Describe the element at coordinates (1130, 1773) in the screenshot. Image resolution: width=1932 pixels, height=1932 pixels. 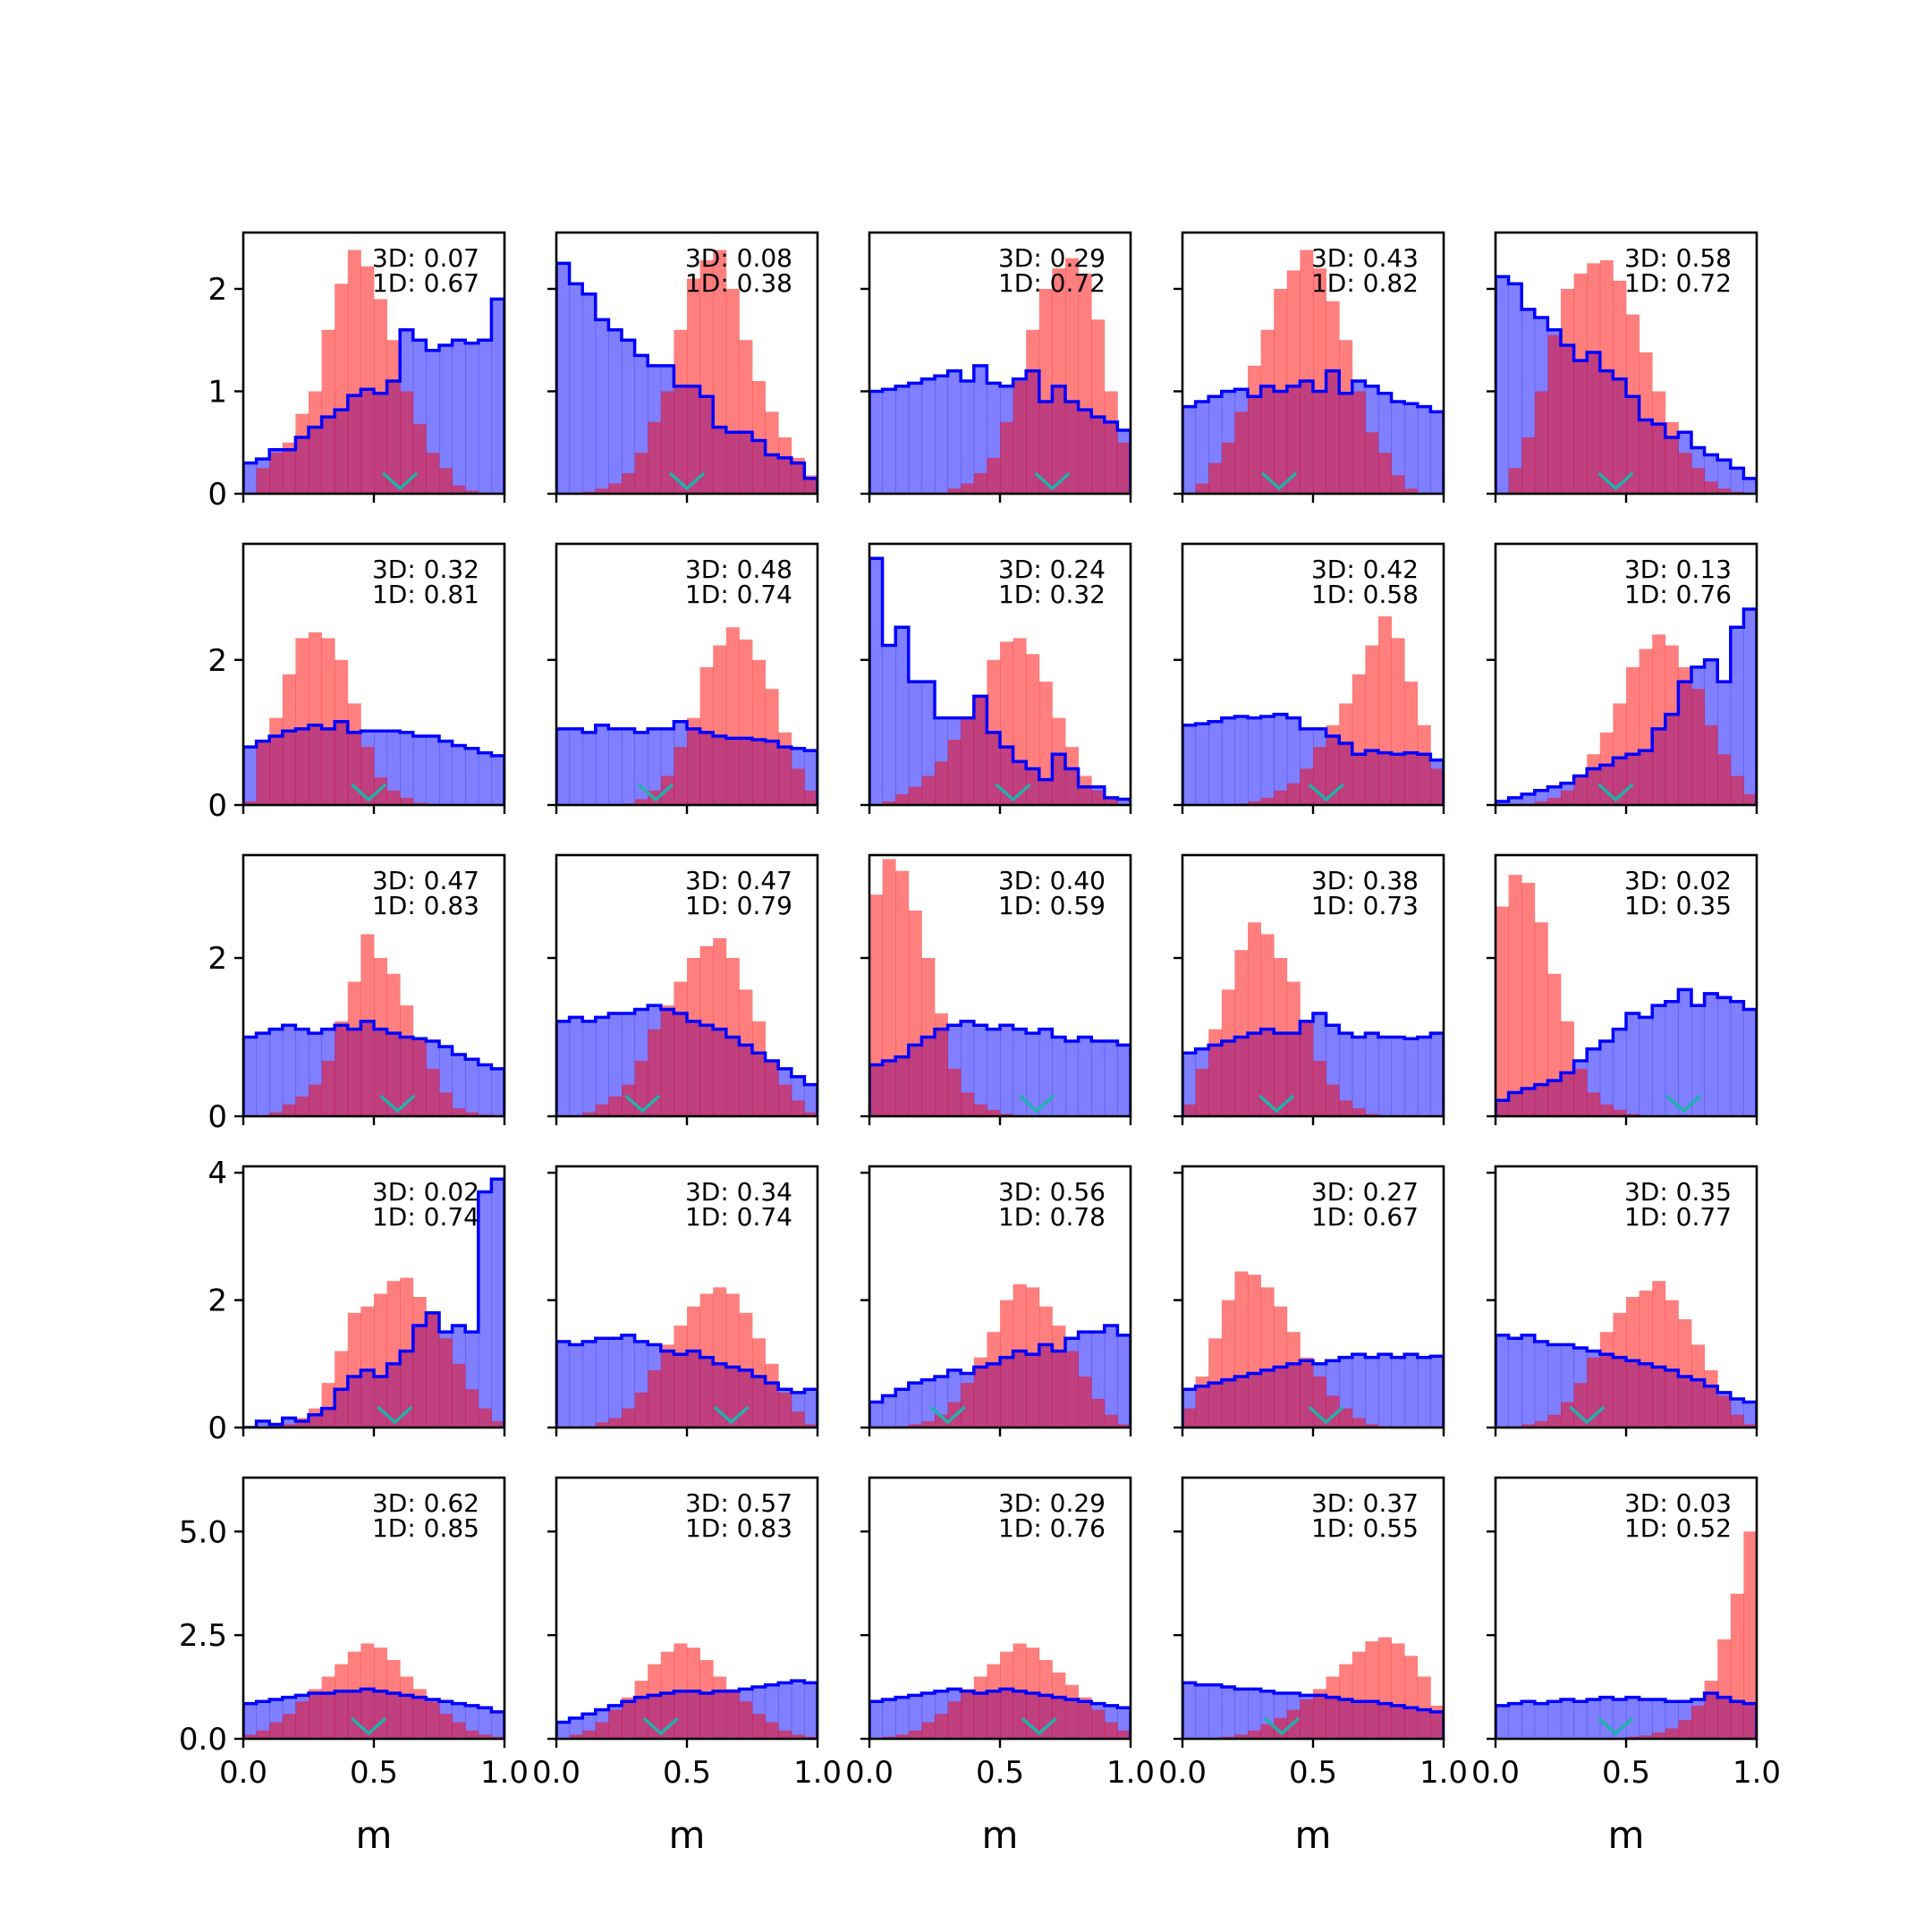
I see `x-tick-label: 1.0` at that location.